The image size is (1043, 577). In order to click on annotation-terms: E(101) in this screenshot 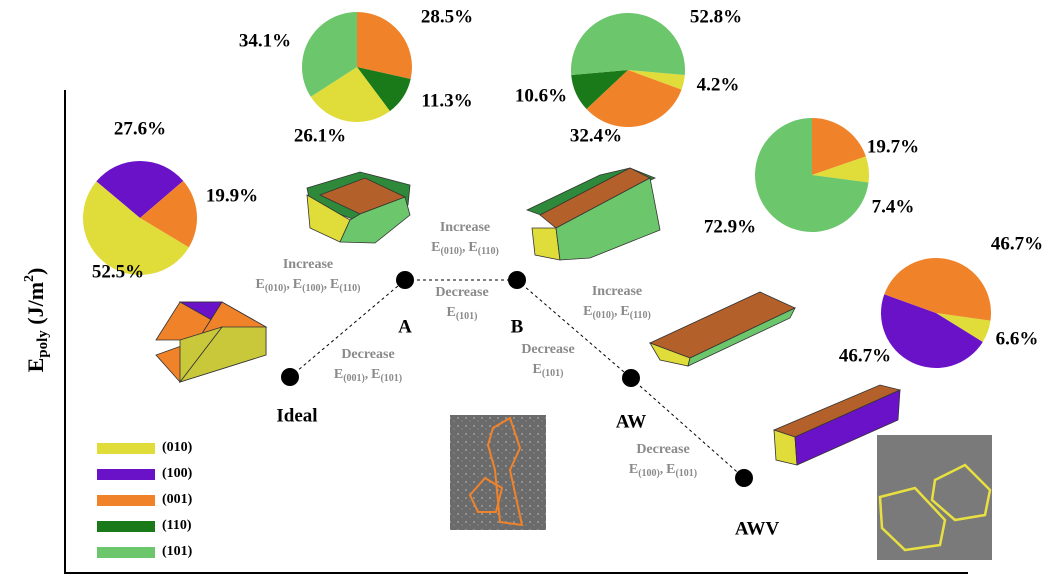, I will do `click(547, 370)`.